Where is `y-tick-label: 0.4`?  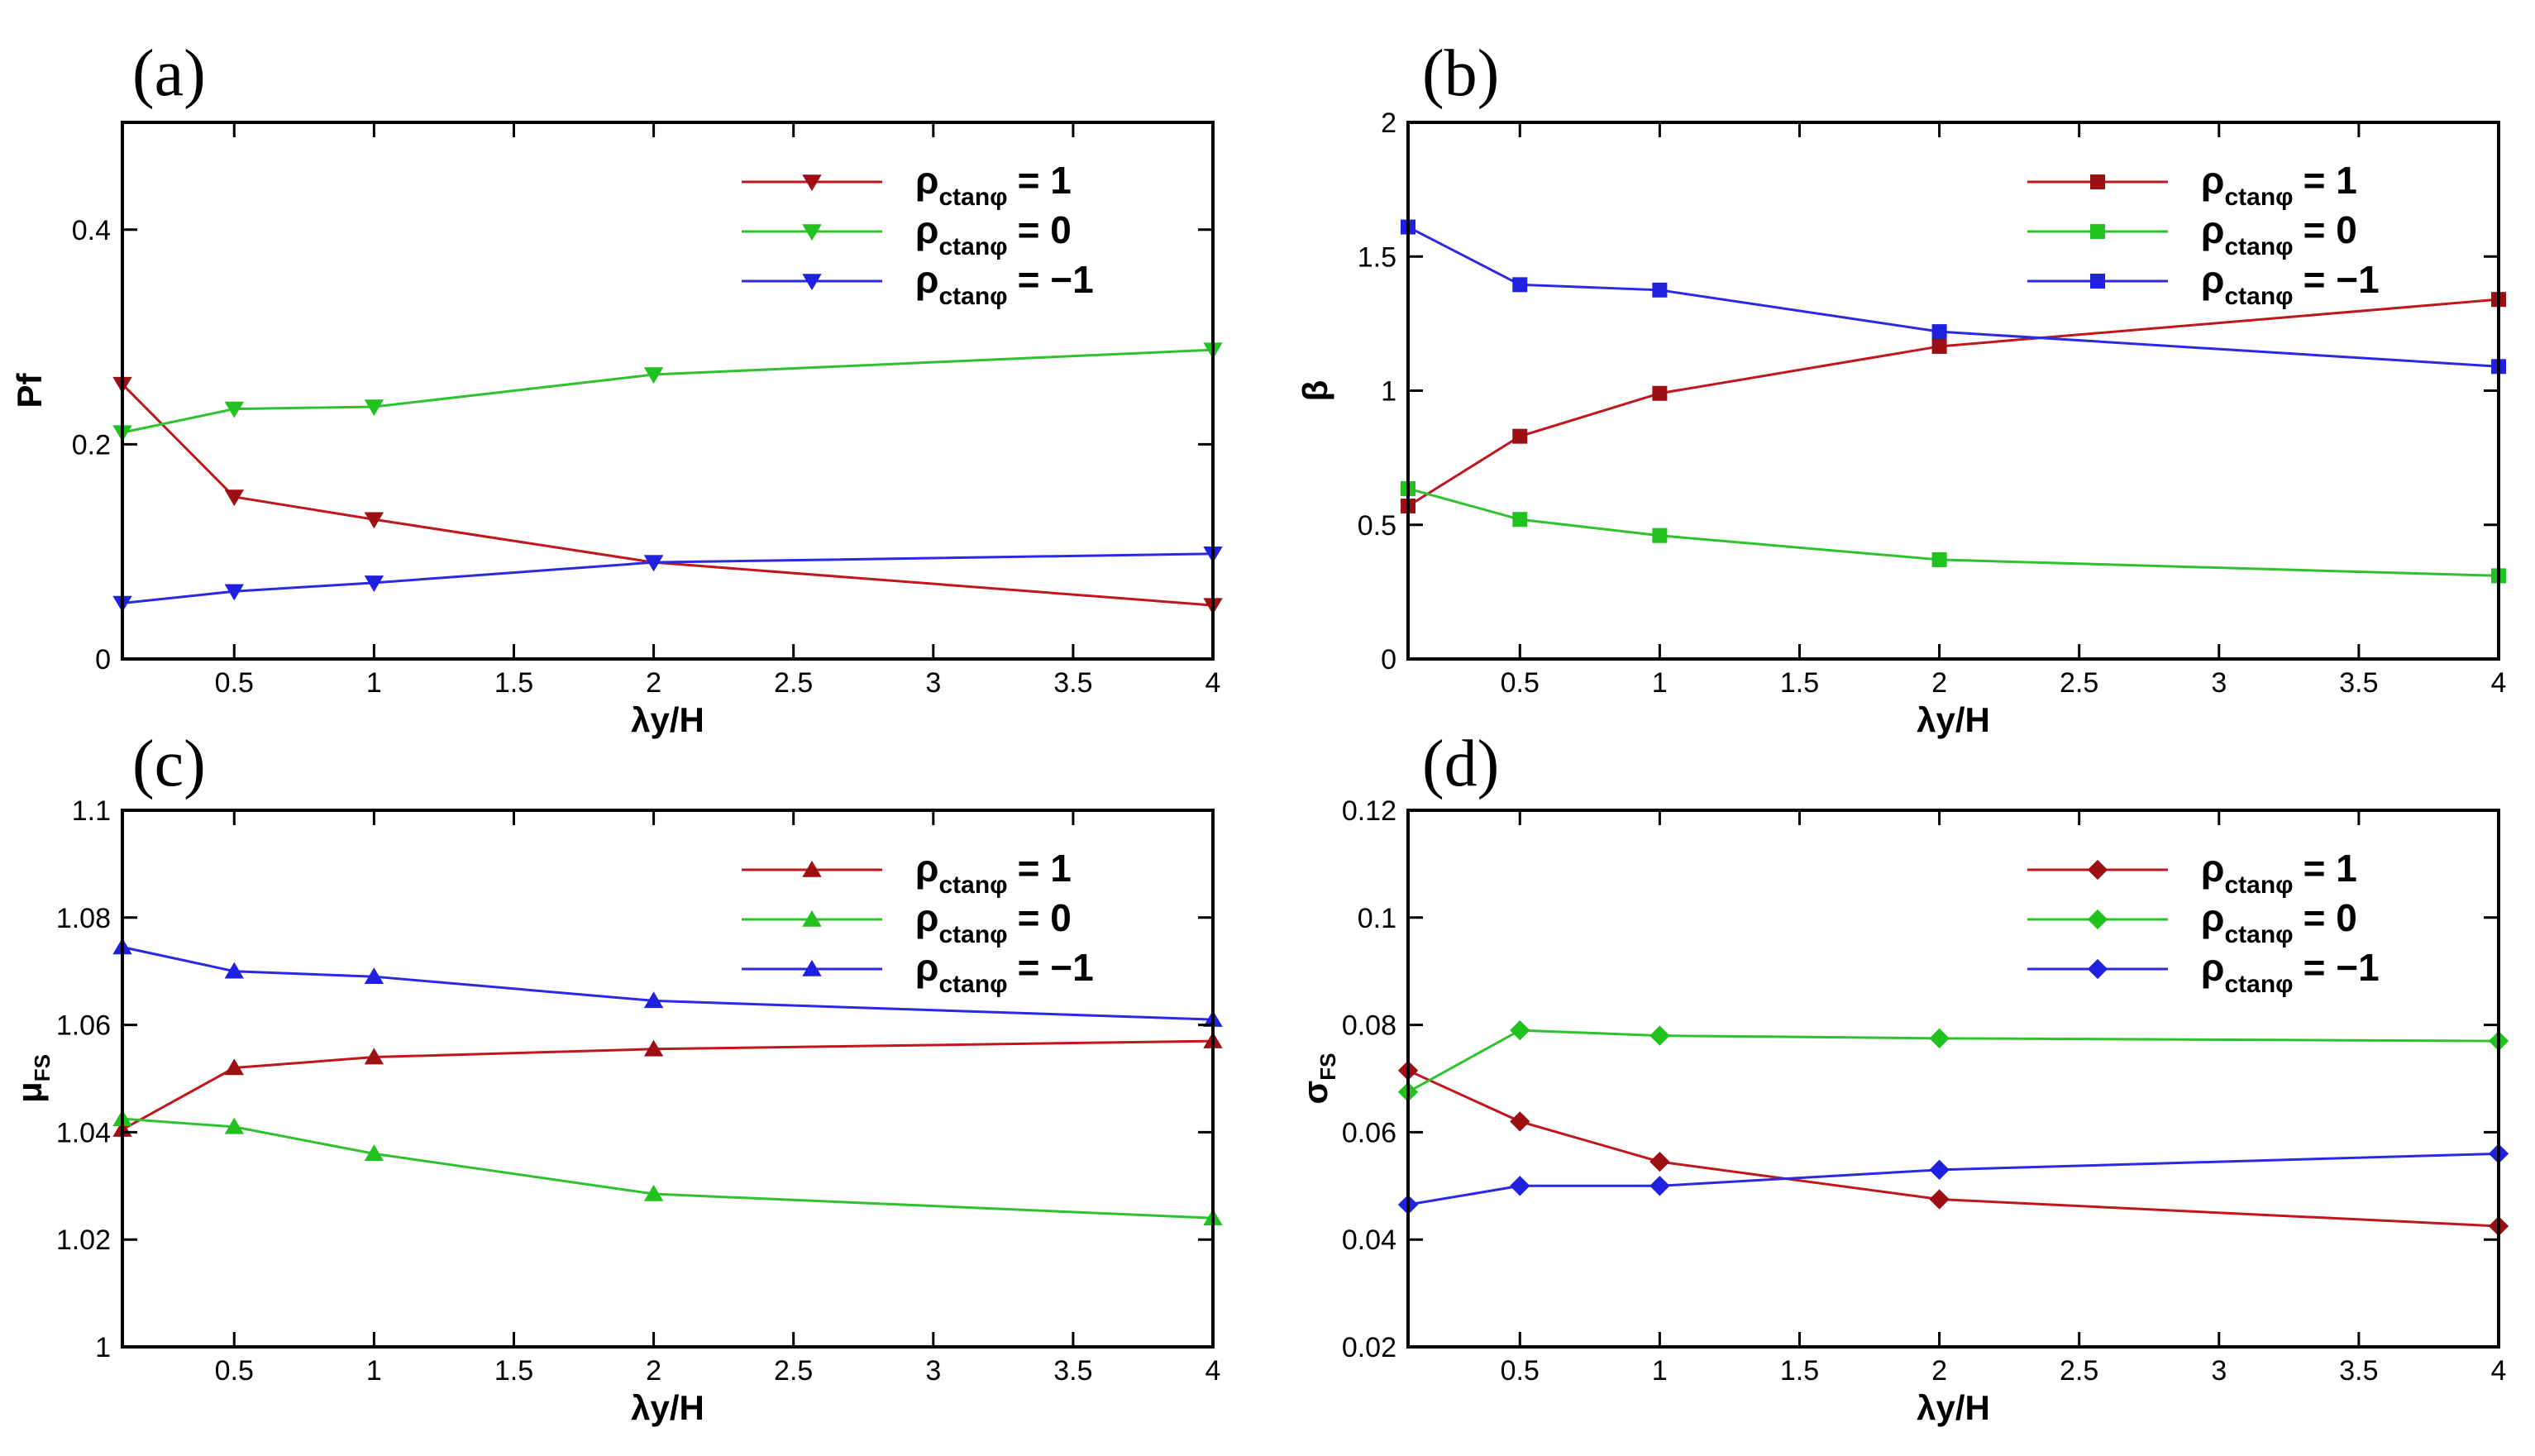
y-tick-label: 0.4 is located at coordinates (91, 230).